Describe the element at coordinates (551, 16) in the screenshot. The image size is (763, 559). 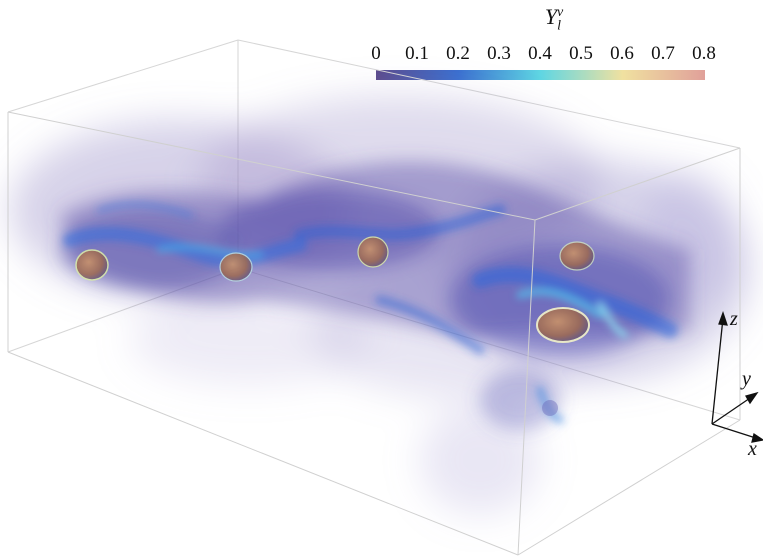
I see `colorbar-var-base: Y` at that location.